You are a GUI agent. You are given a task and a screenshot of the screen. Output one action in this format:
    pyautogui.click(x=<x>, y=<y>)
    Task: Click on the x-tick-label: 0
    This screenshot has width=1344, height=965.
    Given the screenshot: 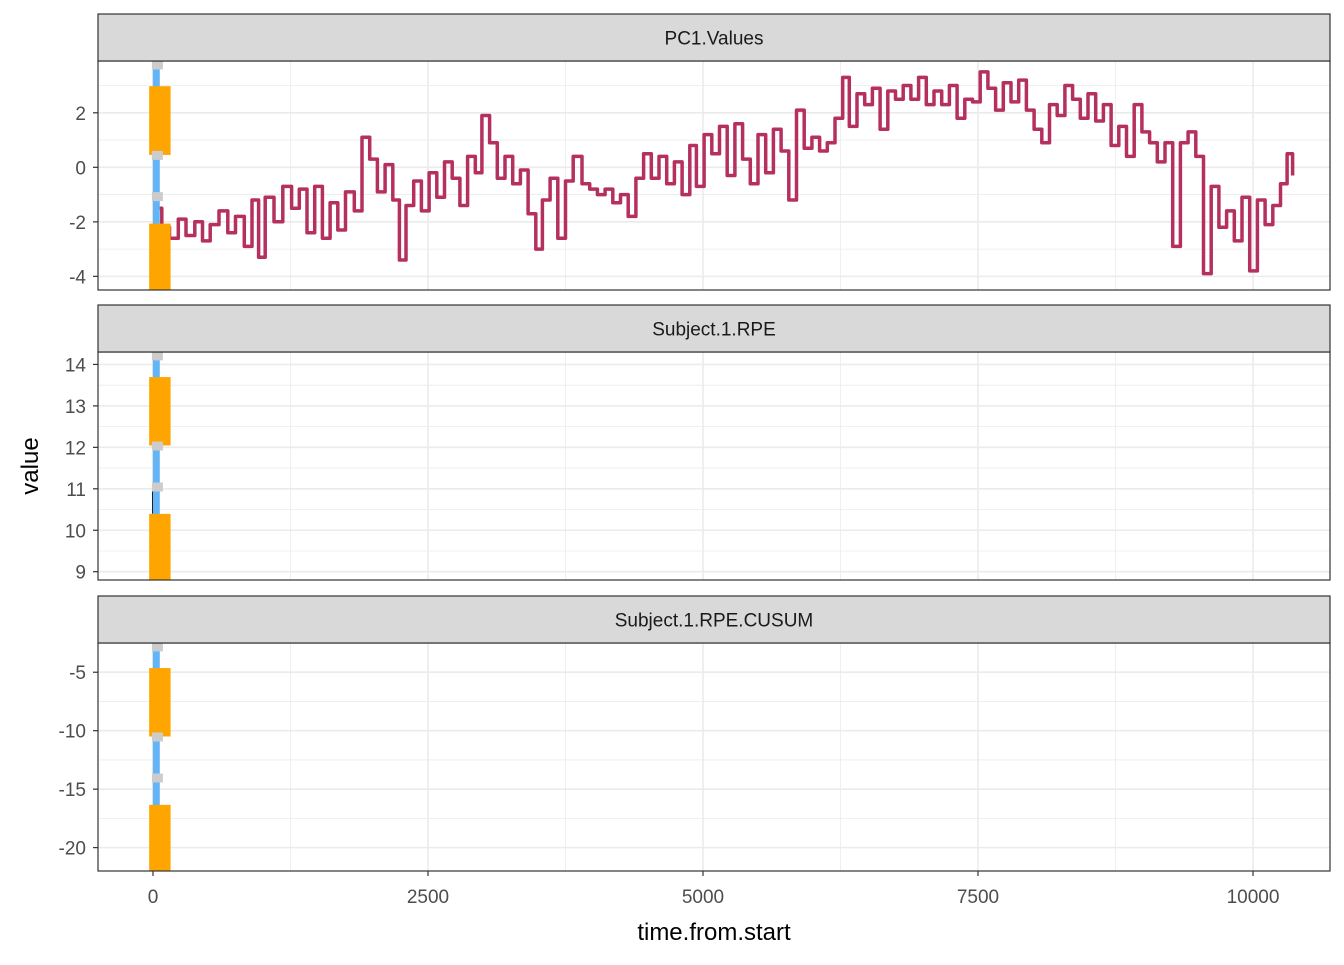 What is the action you would take?
    pyautogui.click(x=153, y=897)
    